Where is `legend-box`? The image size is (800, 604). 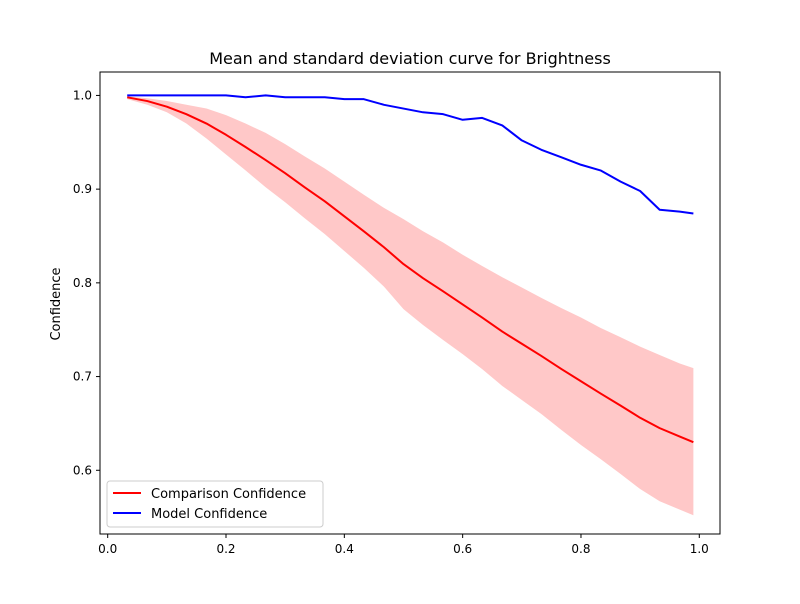
legend-box is located at coordinates (215, 504).